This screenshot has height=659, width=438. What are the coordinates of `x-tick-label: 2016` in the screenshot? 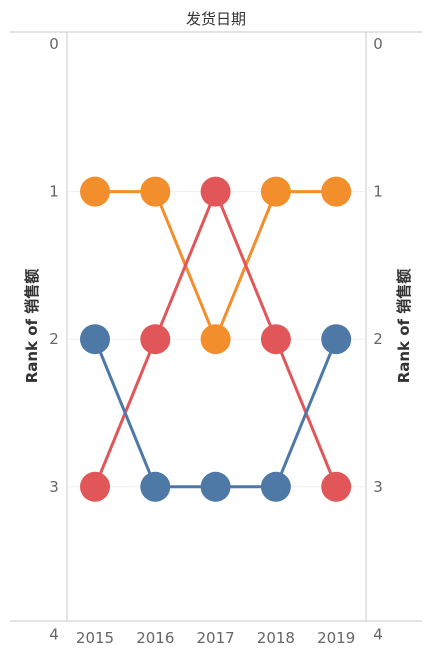 It's located at (155, 638).